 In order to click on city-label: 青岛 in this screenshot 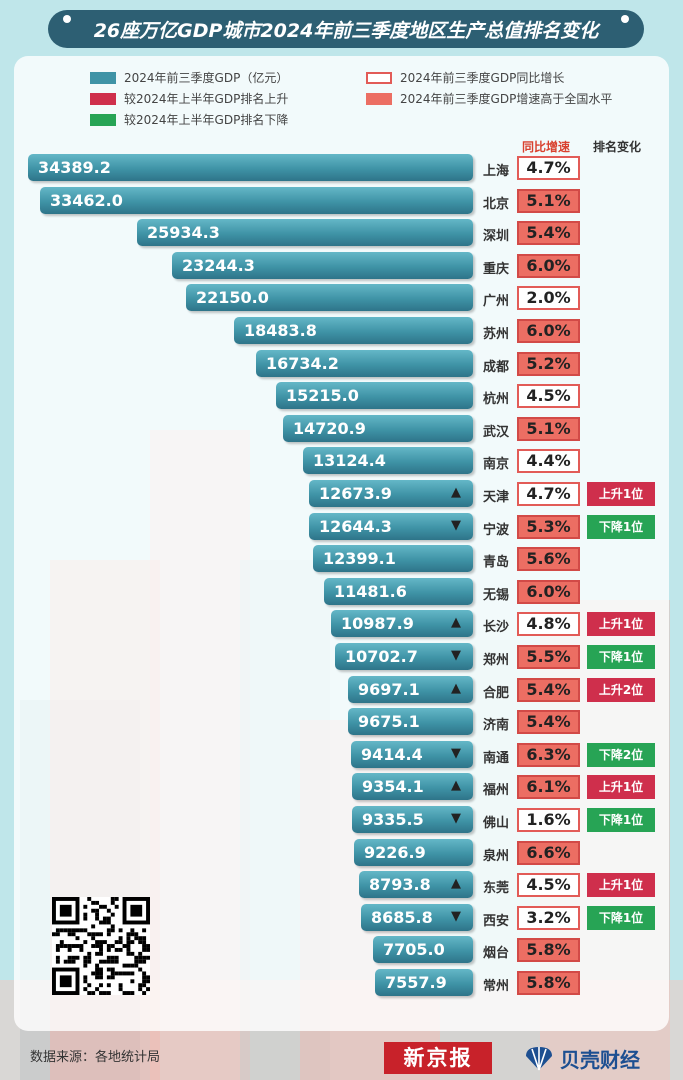, I will do `click(495, 562)`.